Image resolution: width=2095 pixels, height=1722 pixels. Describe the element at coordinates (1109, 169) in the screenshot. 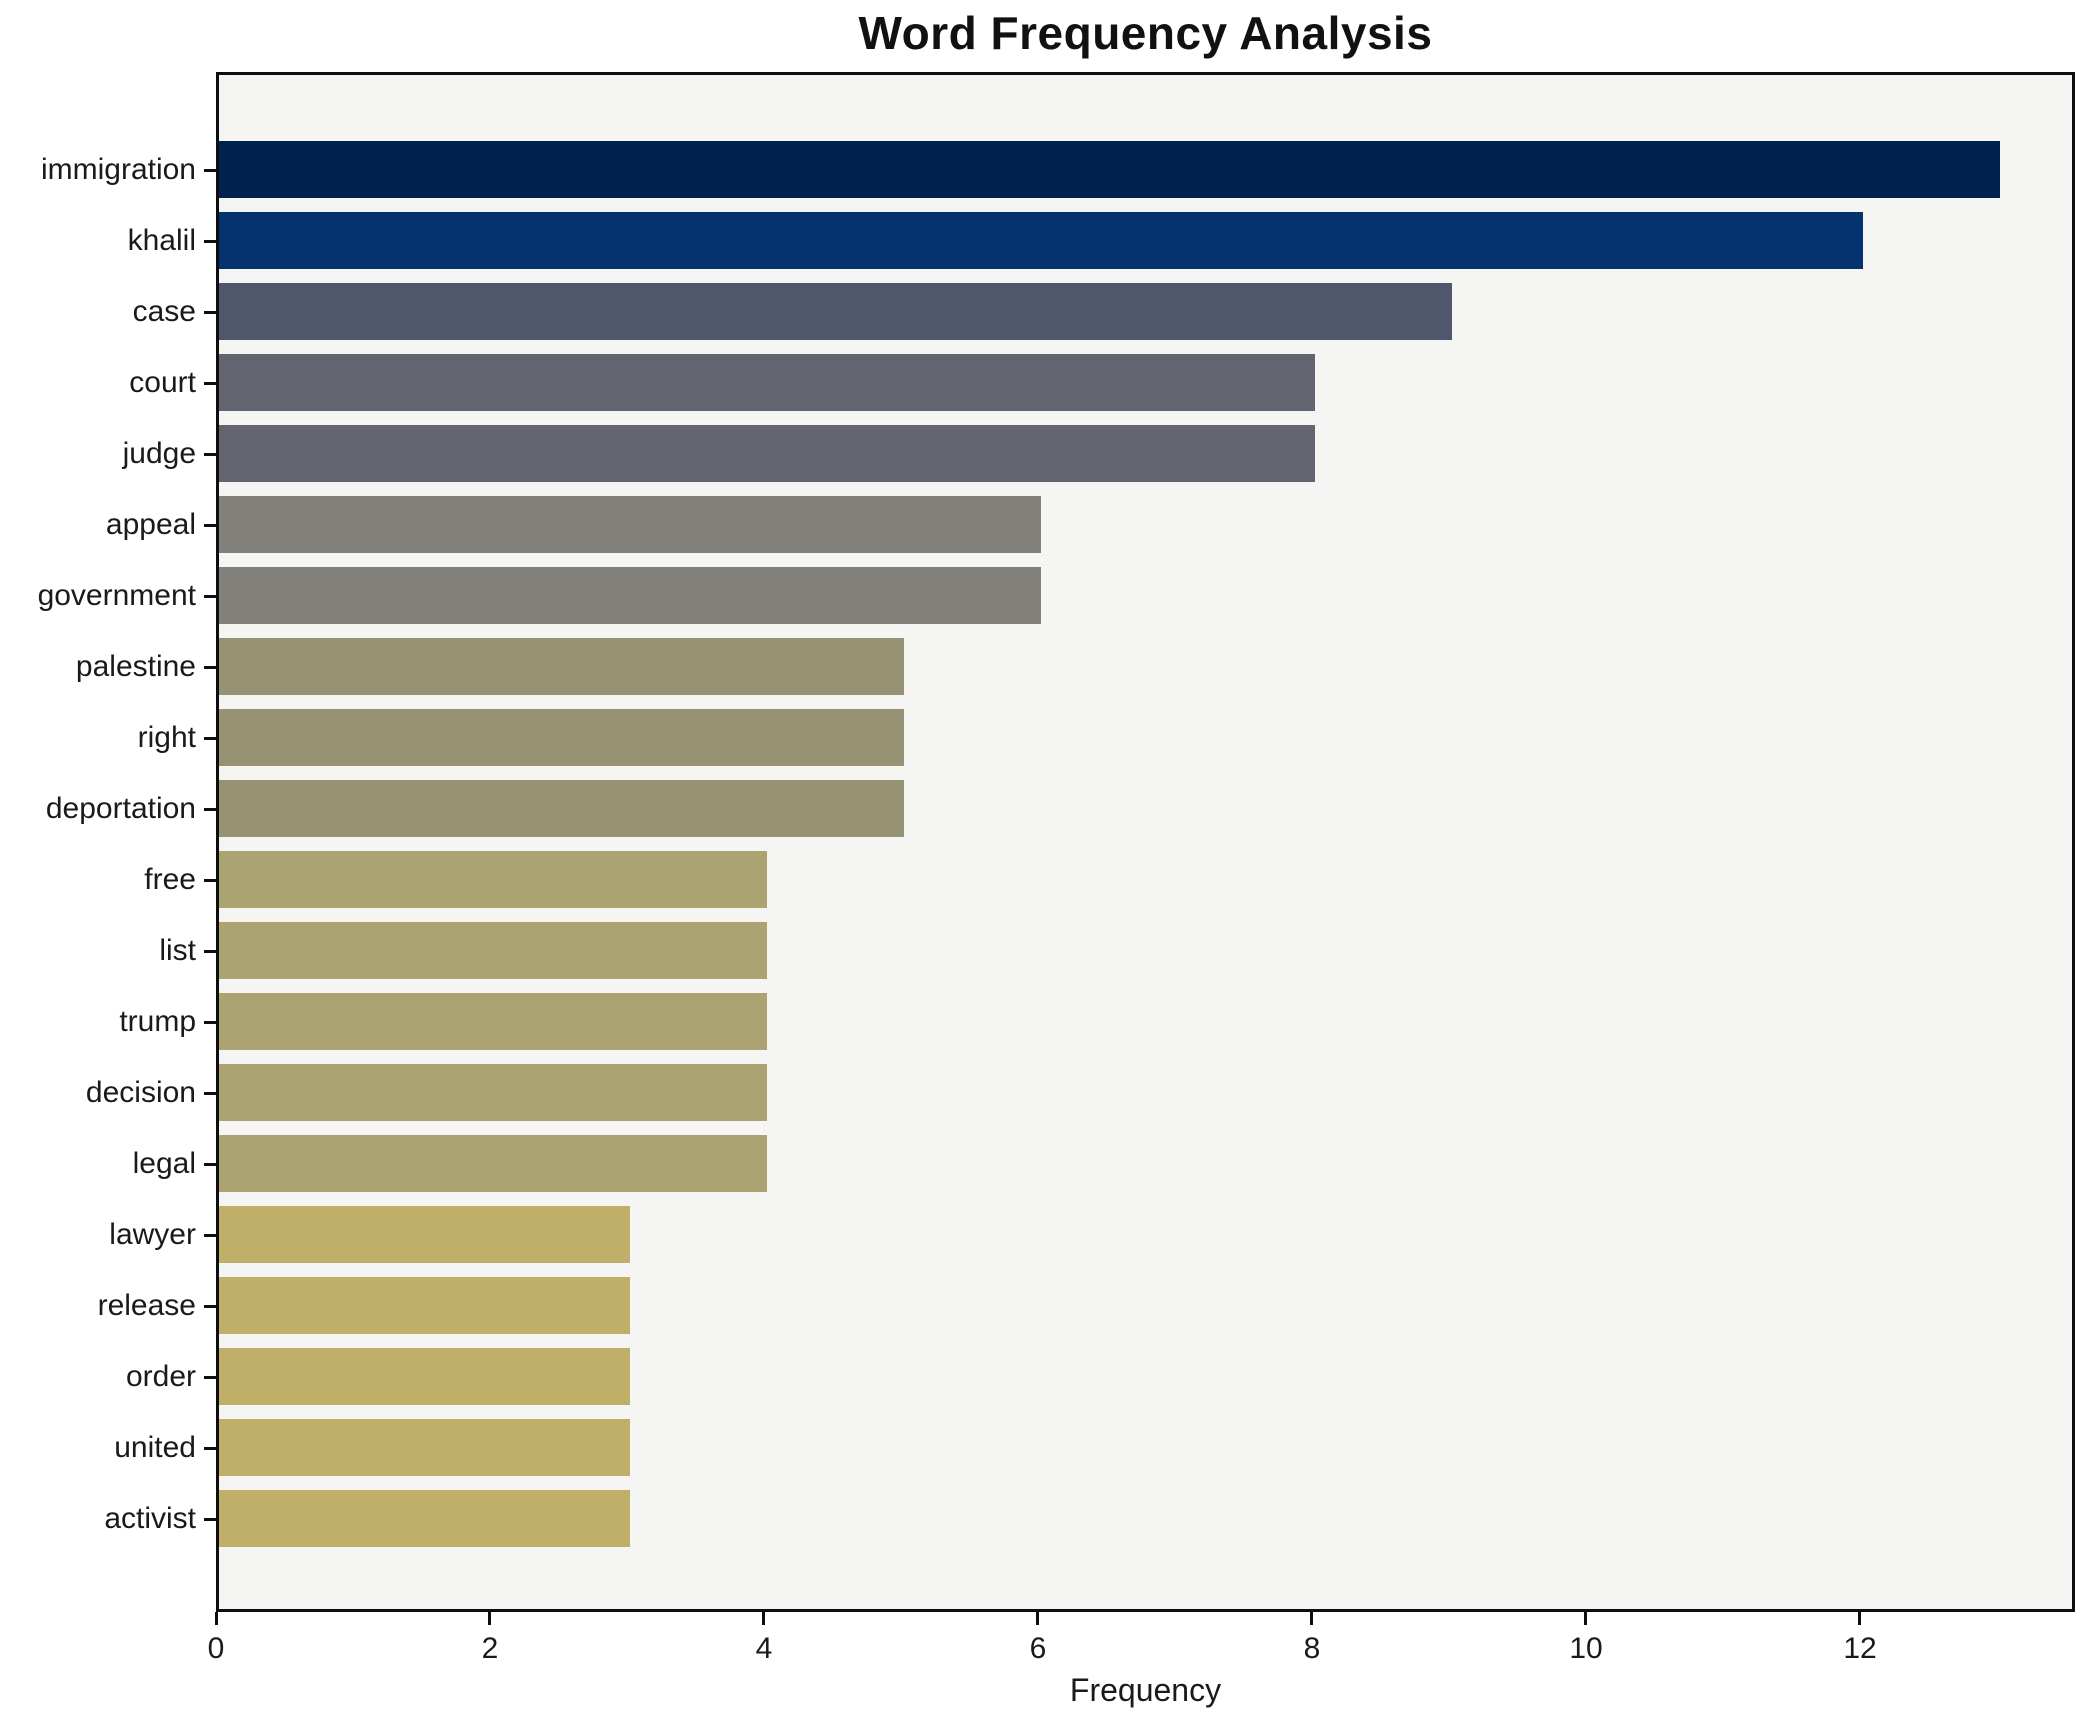

I see `bar-immigration` at that location.